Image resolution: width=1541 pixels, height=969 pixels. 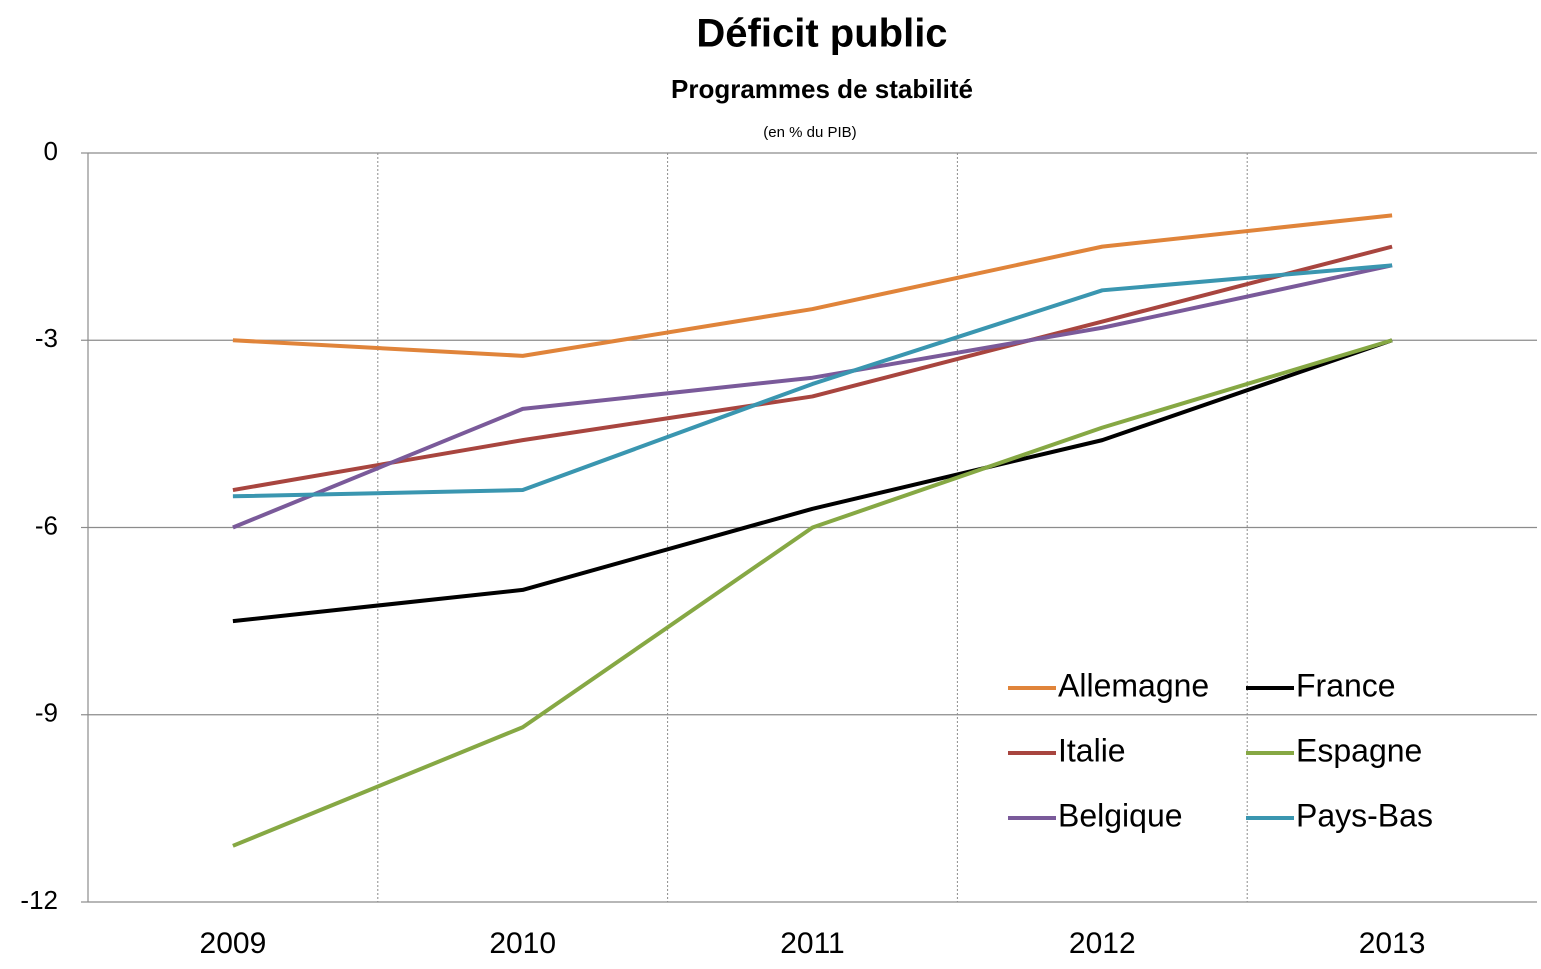 What do you see at coordinates (51, 151) in the screenshot?
I see `y-tick-label: 0` at bounding box center [51, 151].